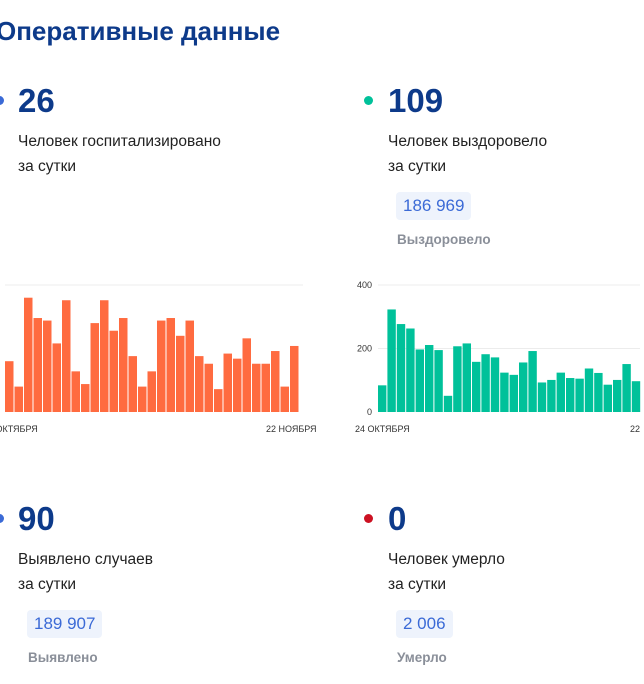  Describe the element at coordinates (434, 206) in the screenshot. I see `recovered-total: 186 969` at that location.